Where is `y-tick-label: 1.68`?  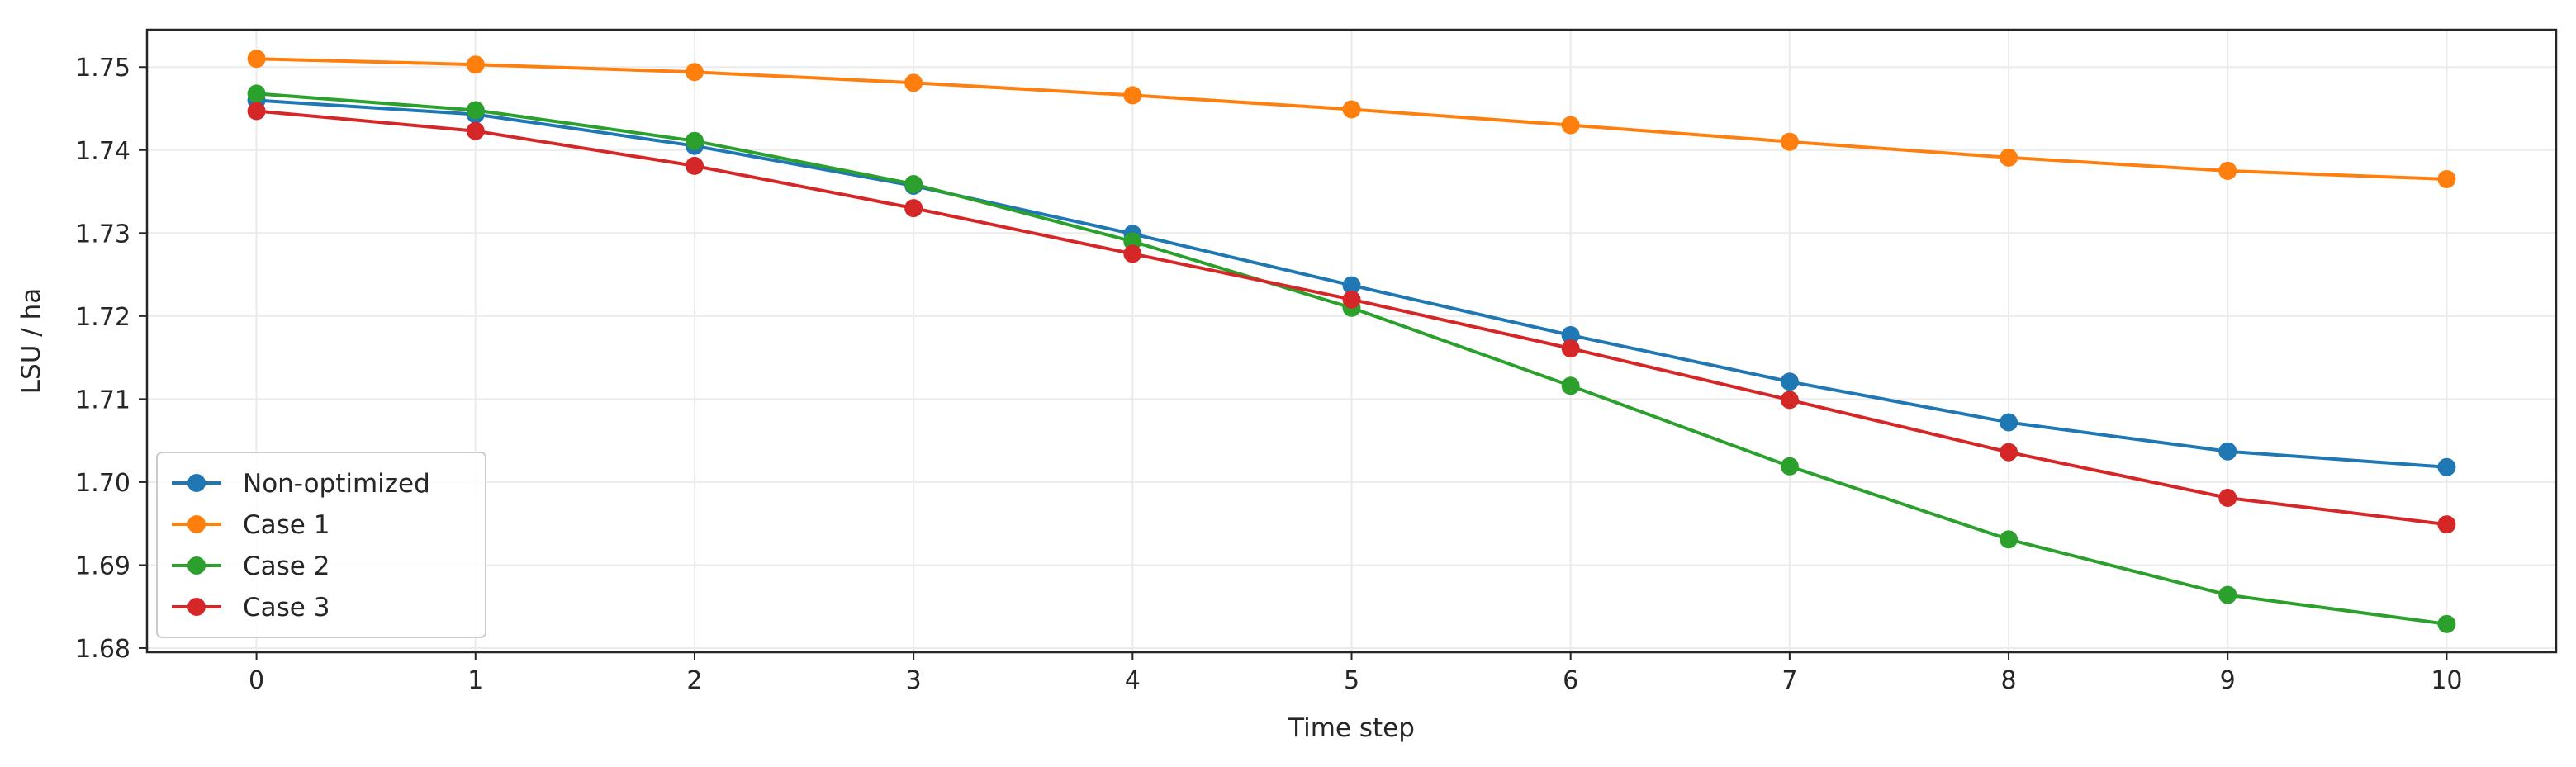 y-tick-label: 1.68 is located at coordinates (102, 649).